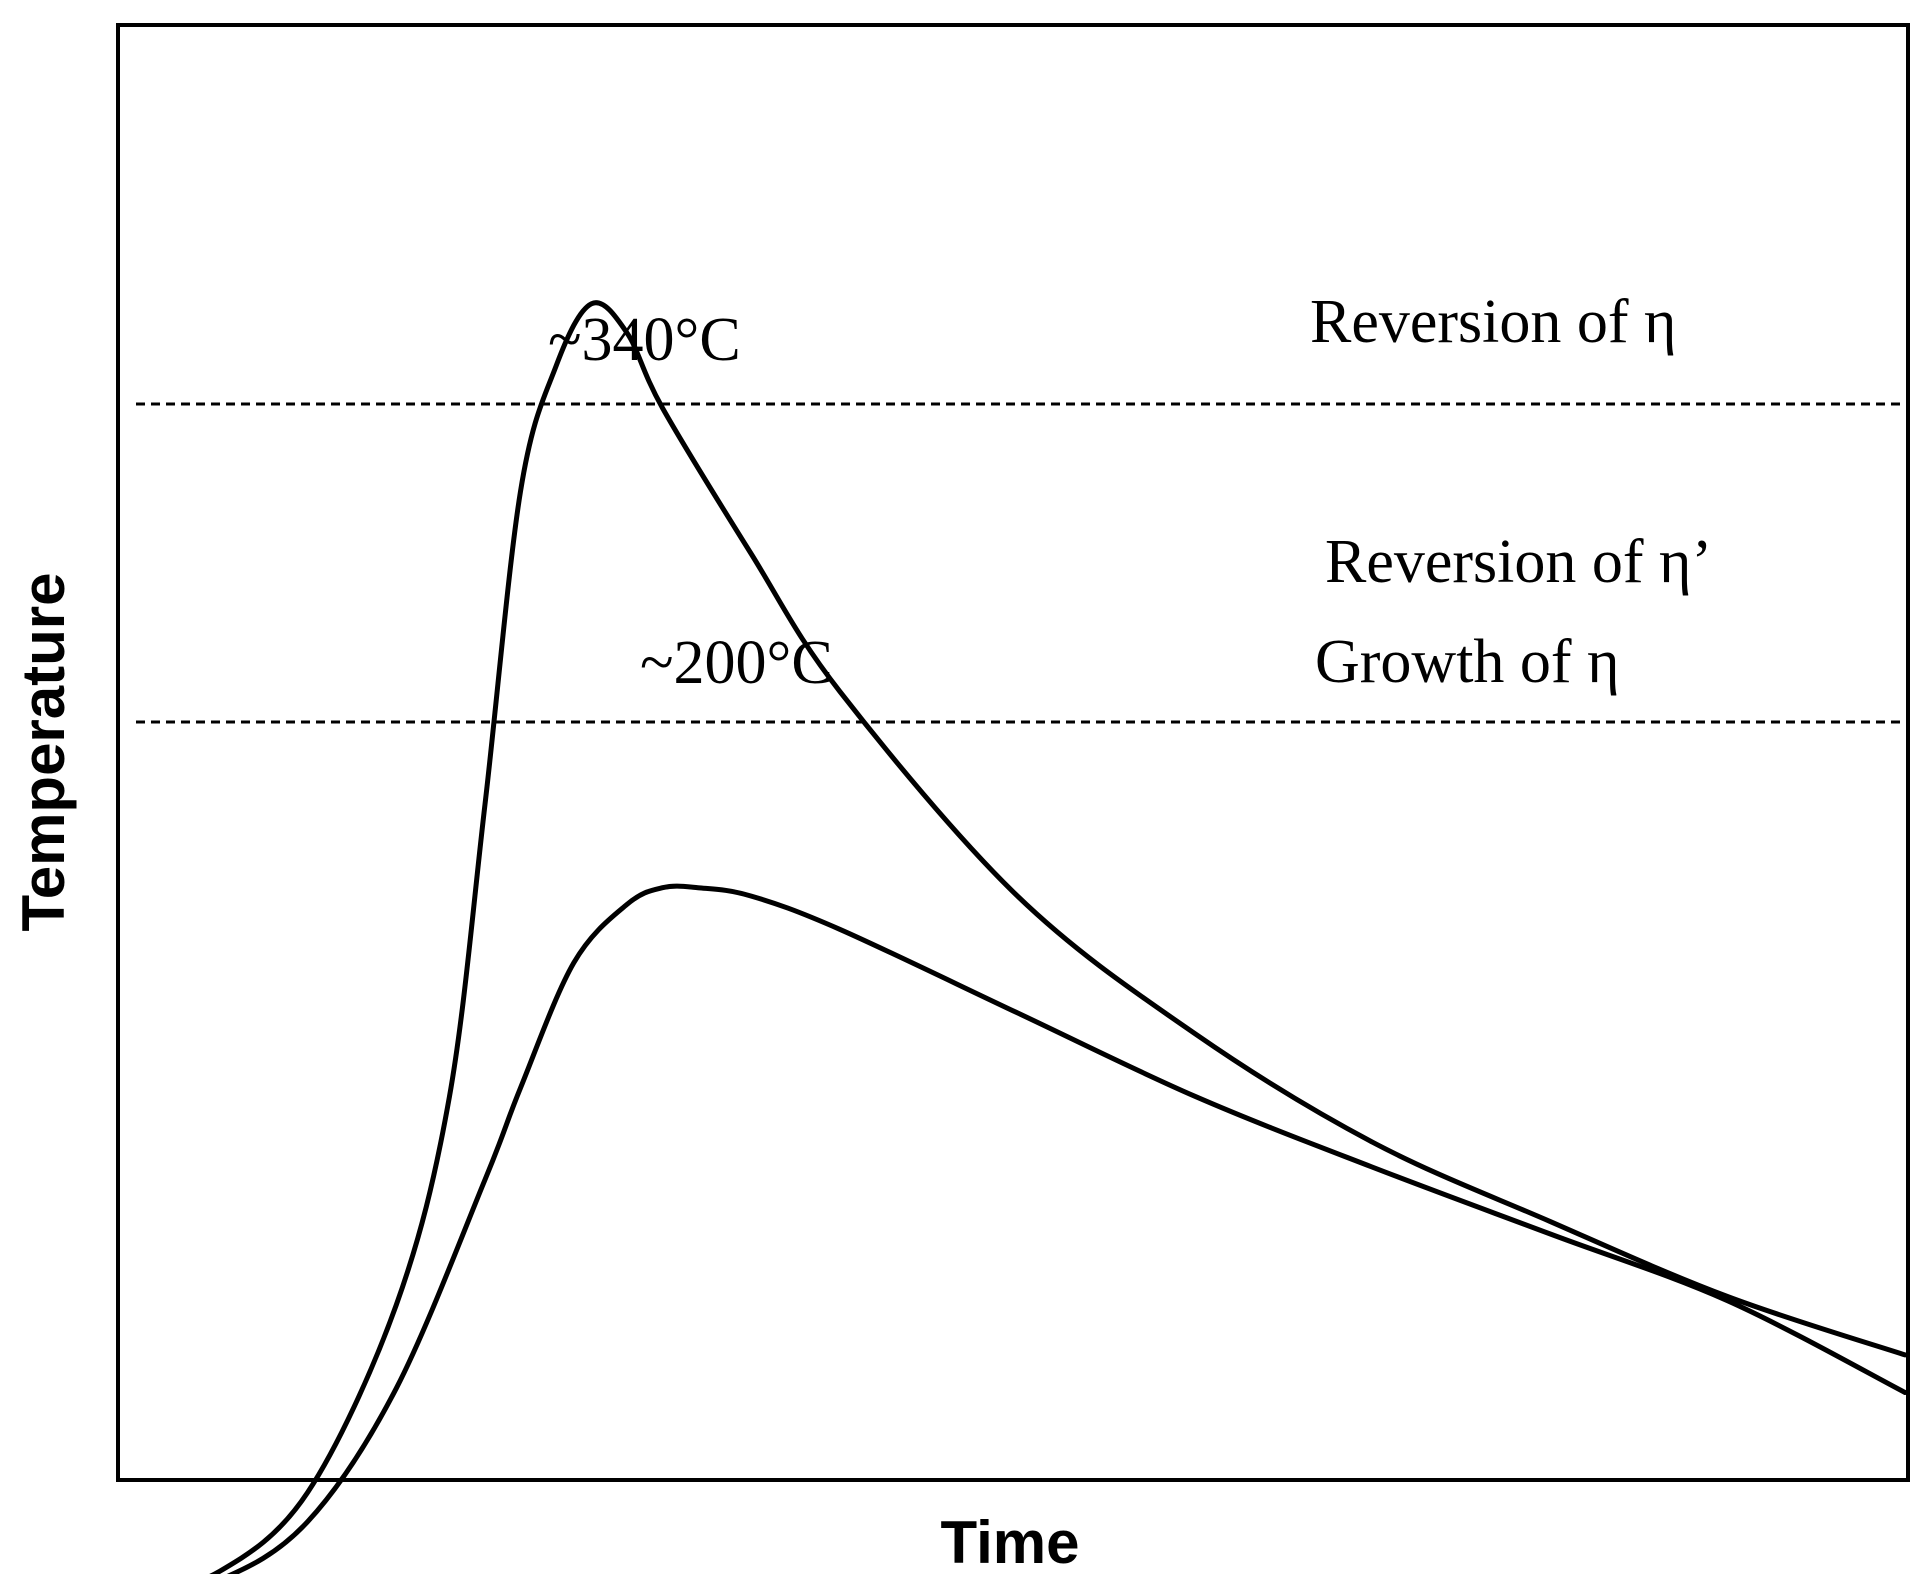  Describe the element at coordinates (644, 340) in the screenshot. I see `peak-label-high: ~340°C` at that location.